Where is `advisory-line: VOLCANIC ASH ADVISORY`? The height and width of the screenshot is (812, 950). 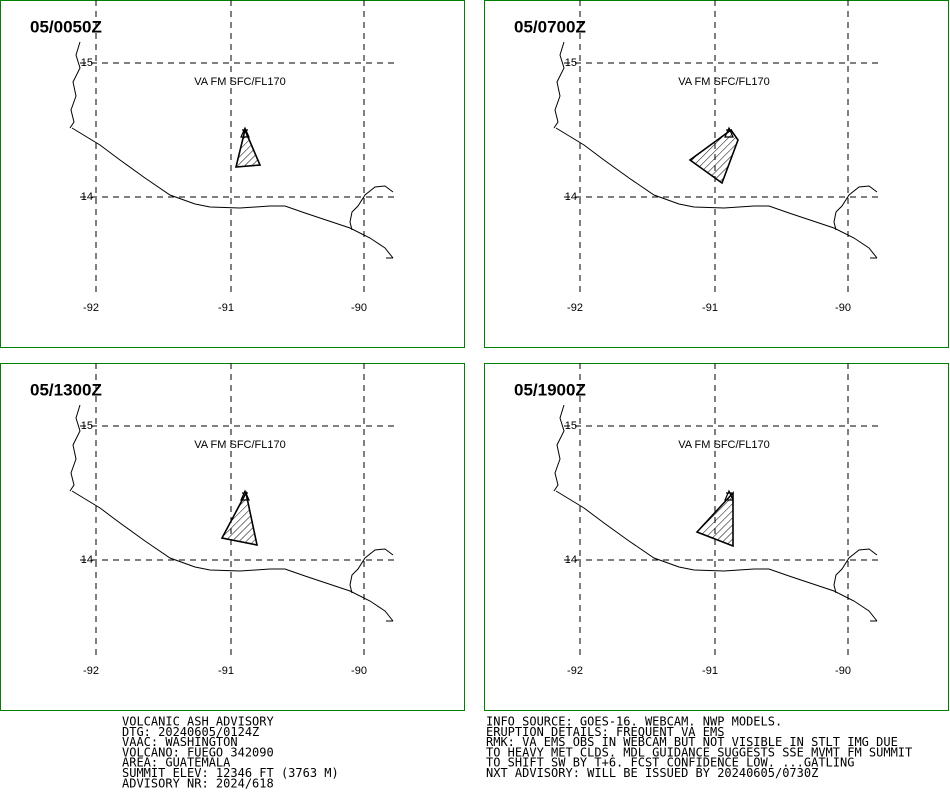 advisory-line: VOLCANIC ASH ADVISORY is located at coordinates (198, 722).